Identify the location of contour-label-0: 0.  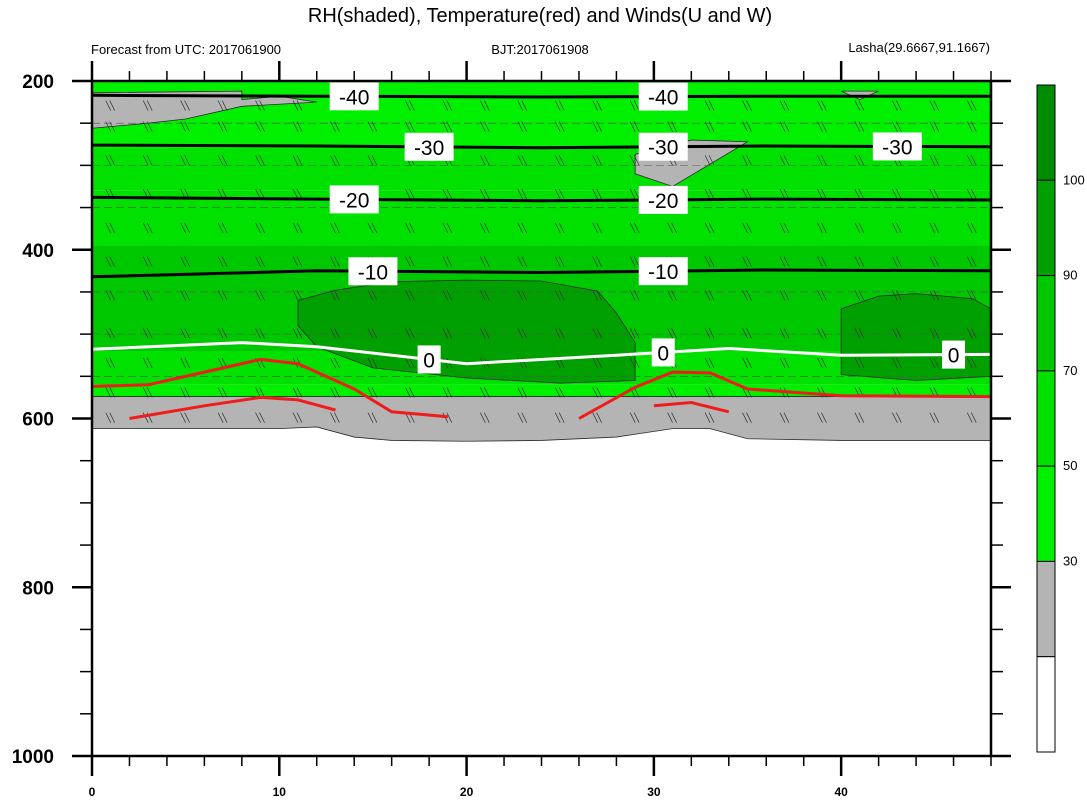
(663, 353).